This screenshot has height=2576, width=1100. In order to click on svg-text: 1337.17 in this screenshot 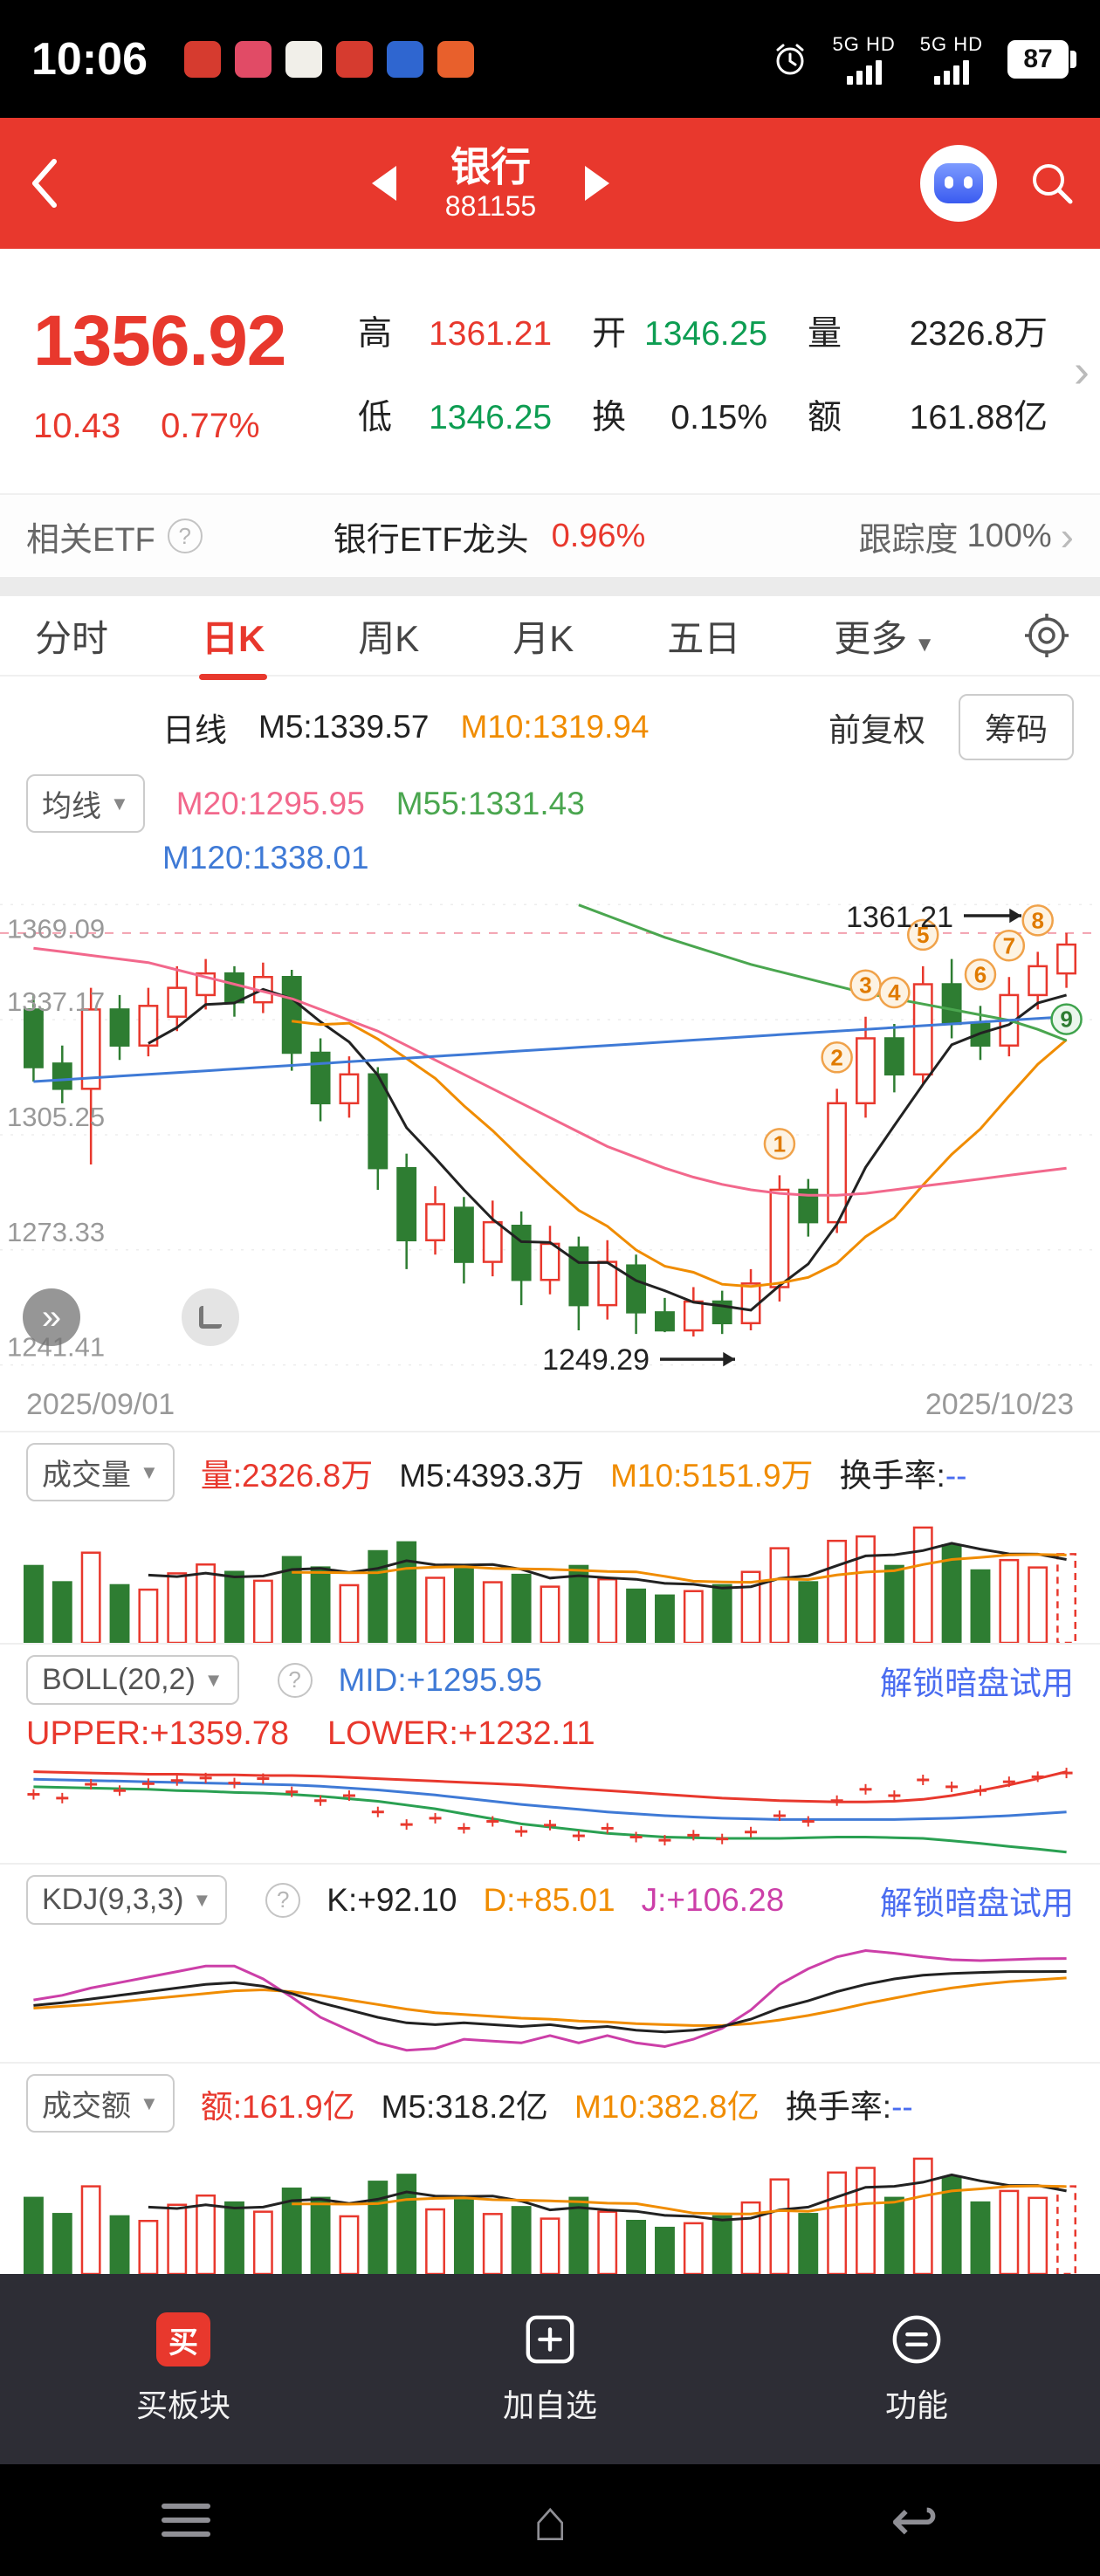, I will do `click(56, 1002)`.